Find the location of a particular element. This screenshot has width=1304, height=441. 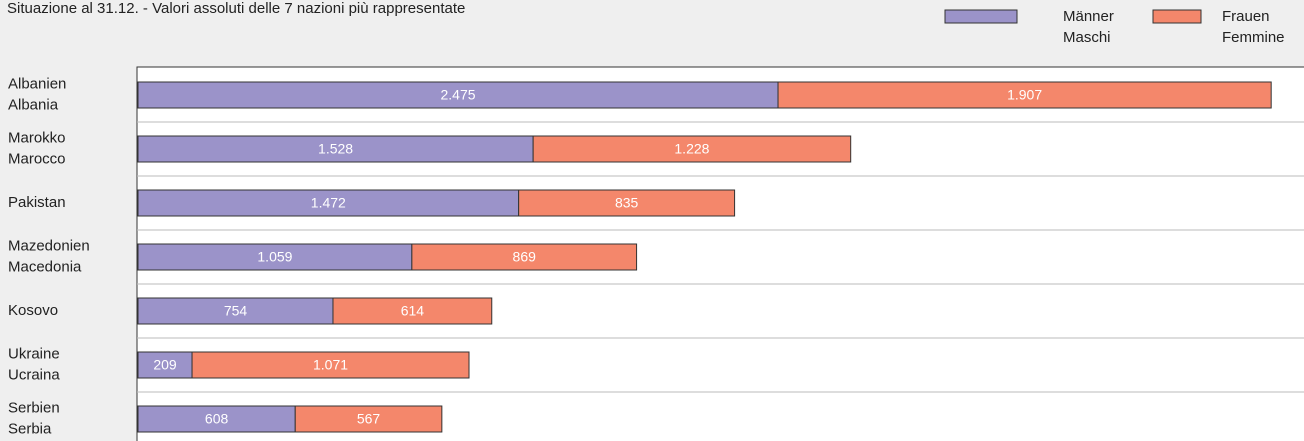

category-label: Ucraina is located at coordinates (34, 374).